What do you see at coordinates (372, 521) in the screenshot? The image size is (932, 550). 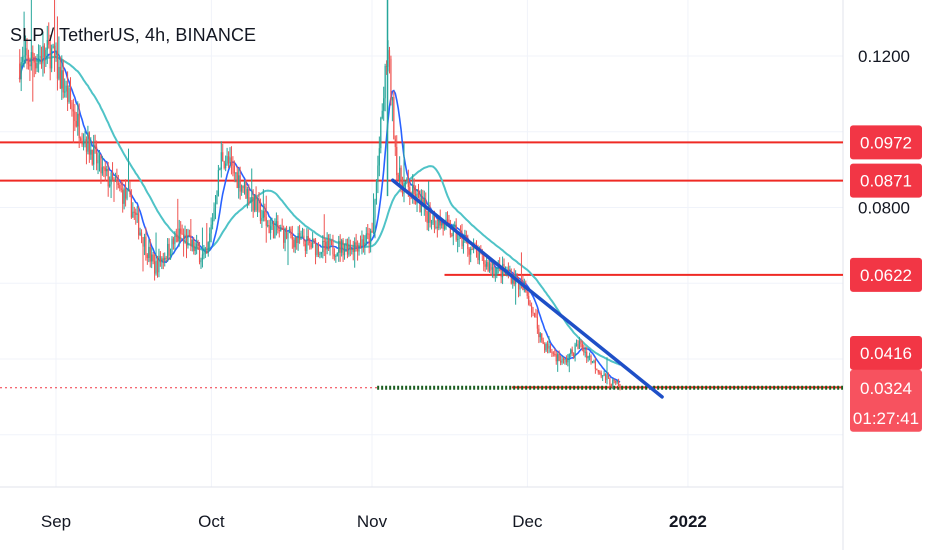 I see `x-tick-label: Nov` at bounding box center [372, 521].